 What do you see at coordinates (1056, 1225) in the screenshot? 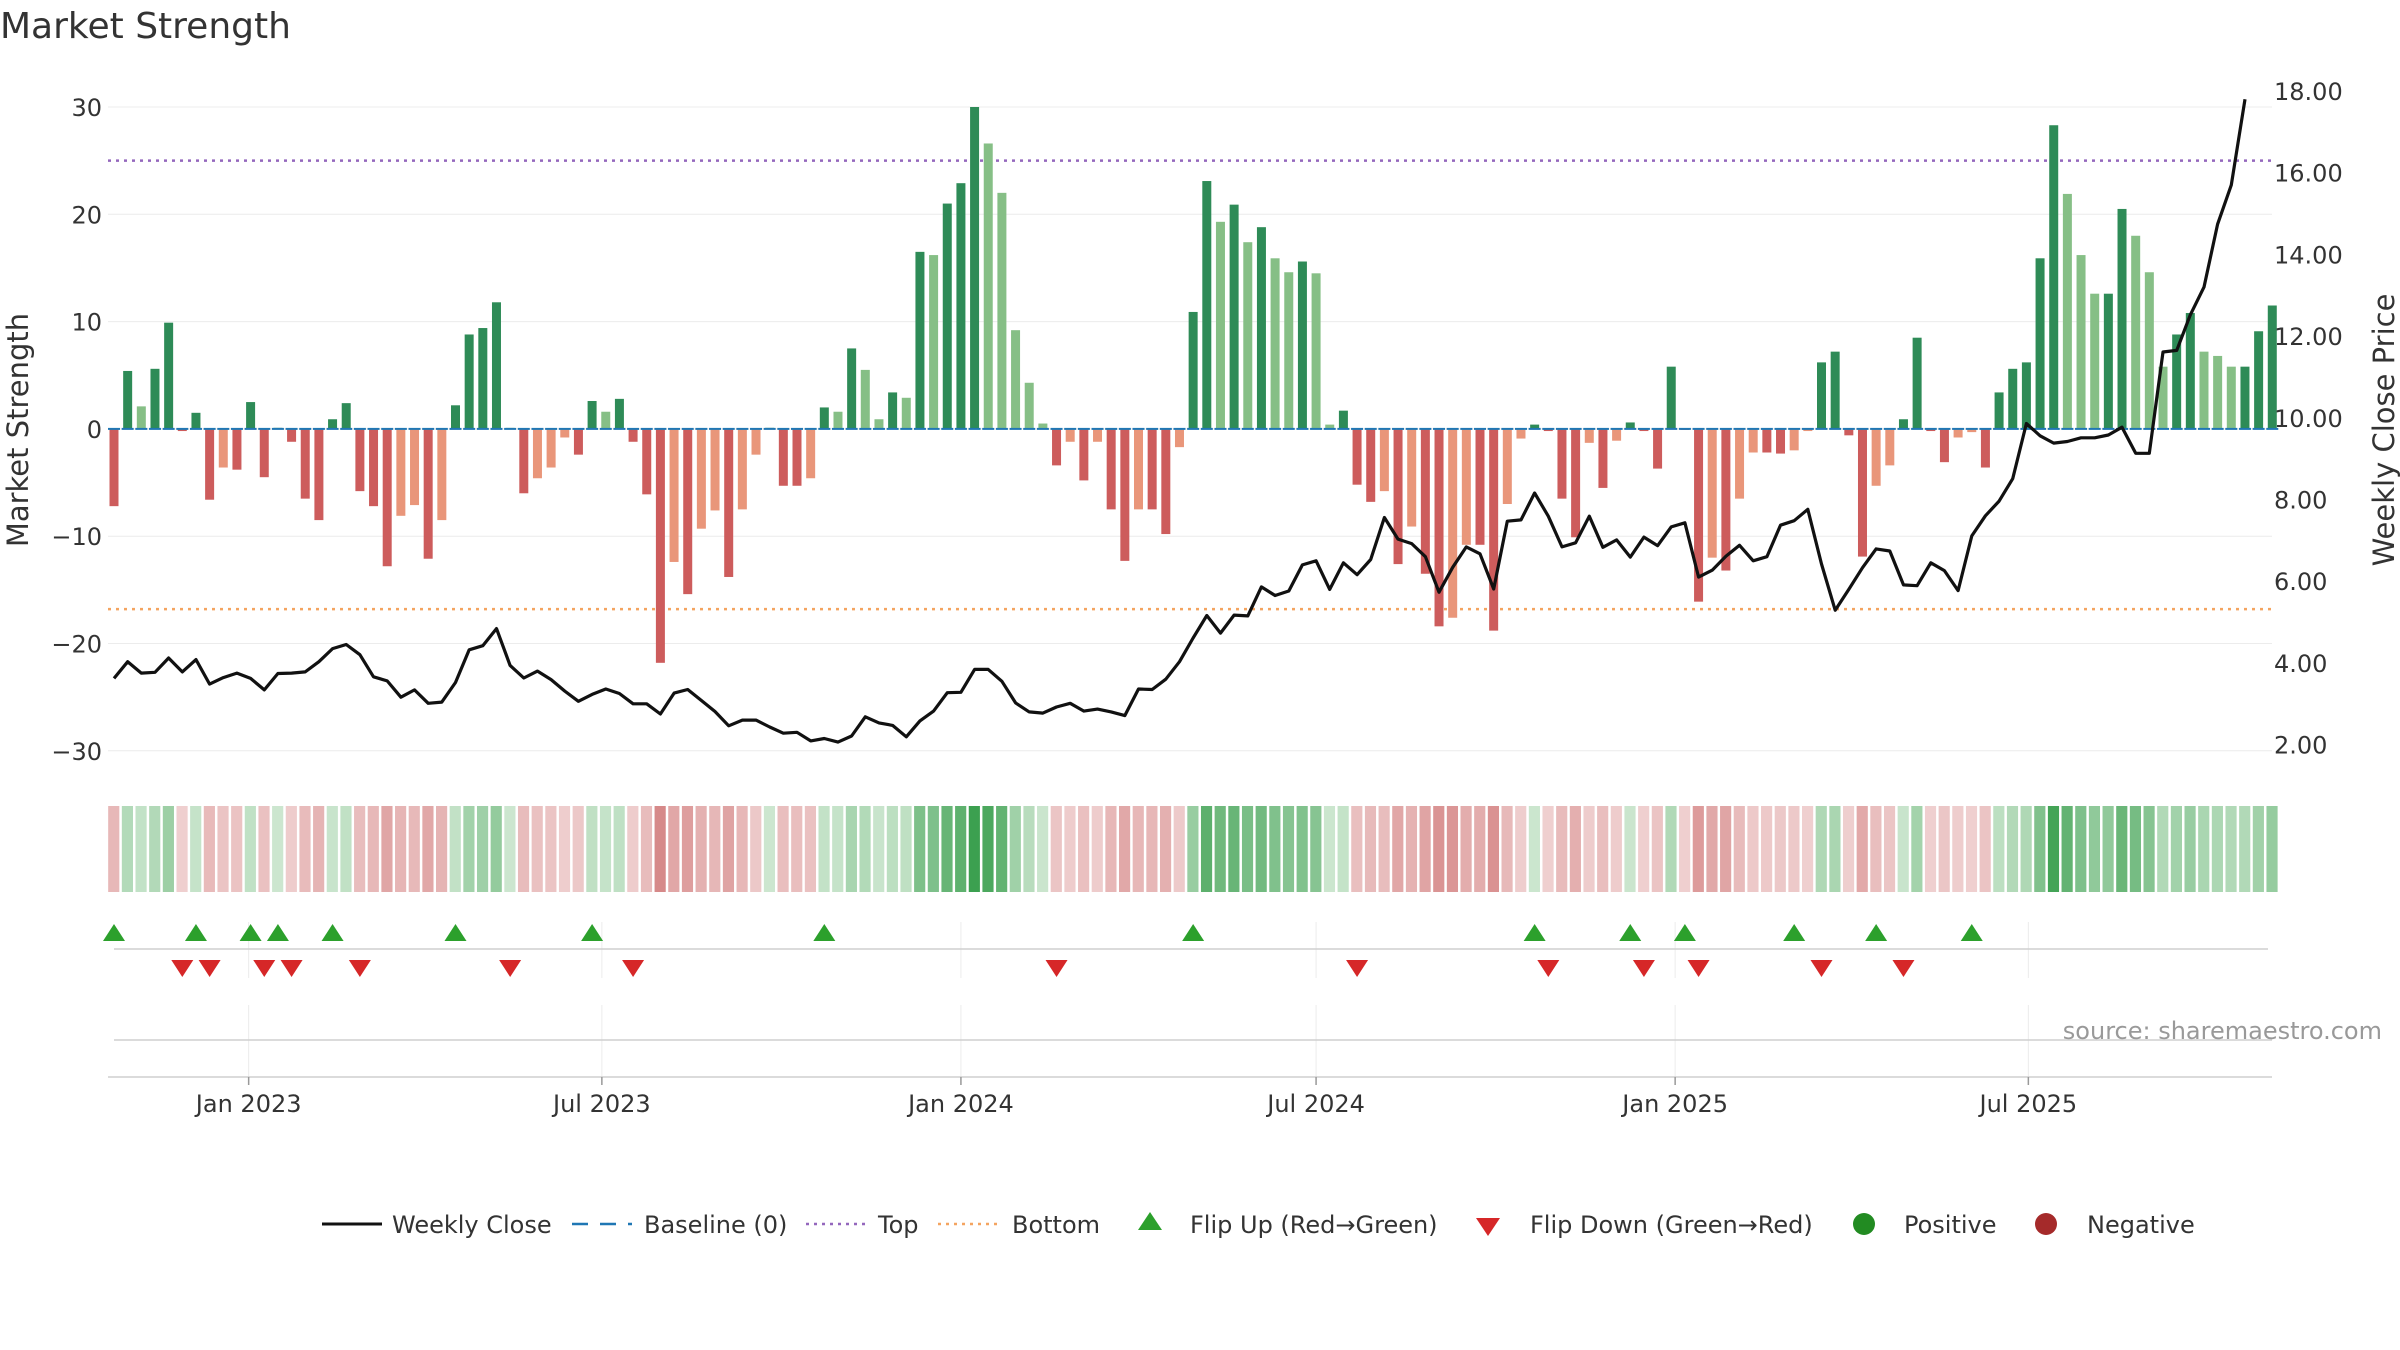
I see `legend-label: Bottom` at bounding box center [1056, 1225].